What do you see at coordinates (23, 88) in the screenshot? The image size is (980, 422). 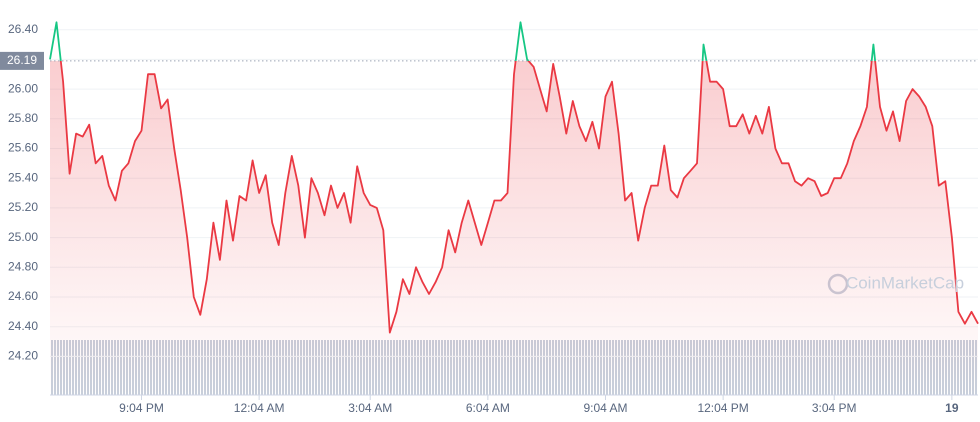 I see `y-tick-label: 26.00` at bounding box center [23, 88].